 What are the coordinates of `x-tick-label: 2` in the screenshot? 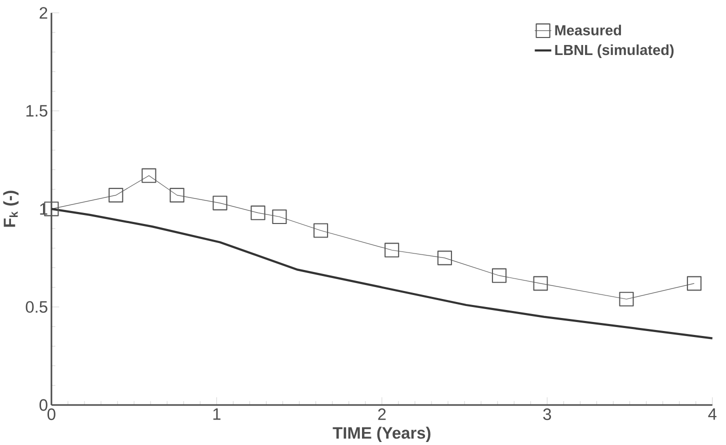 It's located at (382, 414).